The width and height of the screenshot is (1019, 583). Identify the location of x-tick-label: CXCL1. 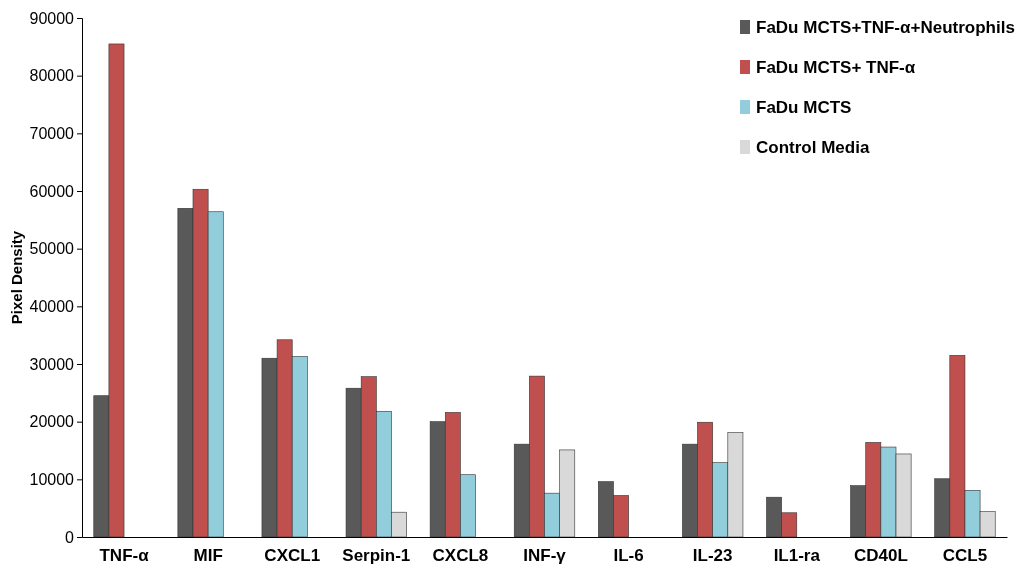
(292, 556).